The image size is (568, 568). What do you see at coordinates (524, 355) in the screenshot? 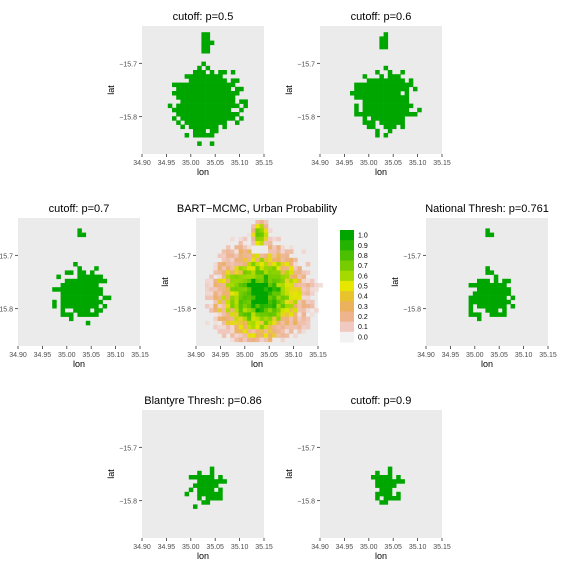
I see `x-tick-label: 35.10` at bounding box center [524, 355].